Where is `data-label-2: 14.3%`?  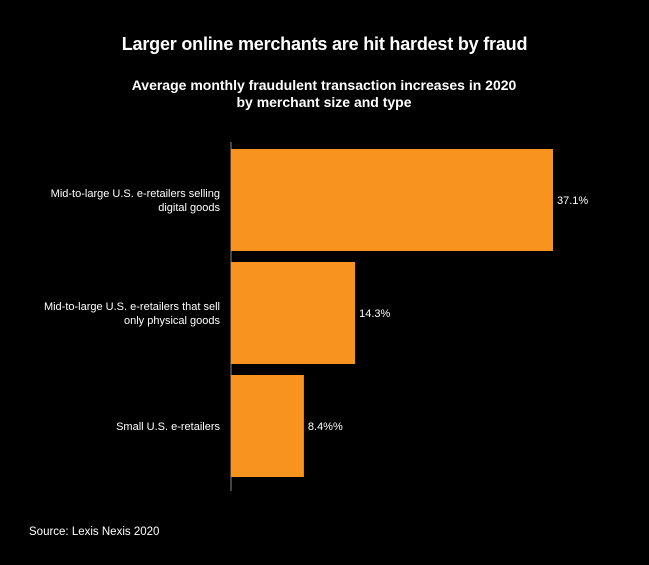
data-label-2: 14.3% is located at coordinates (374, 314).